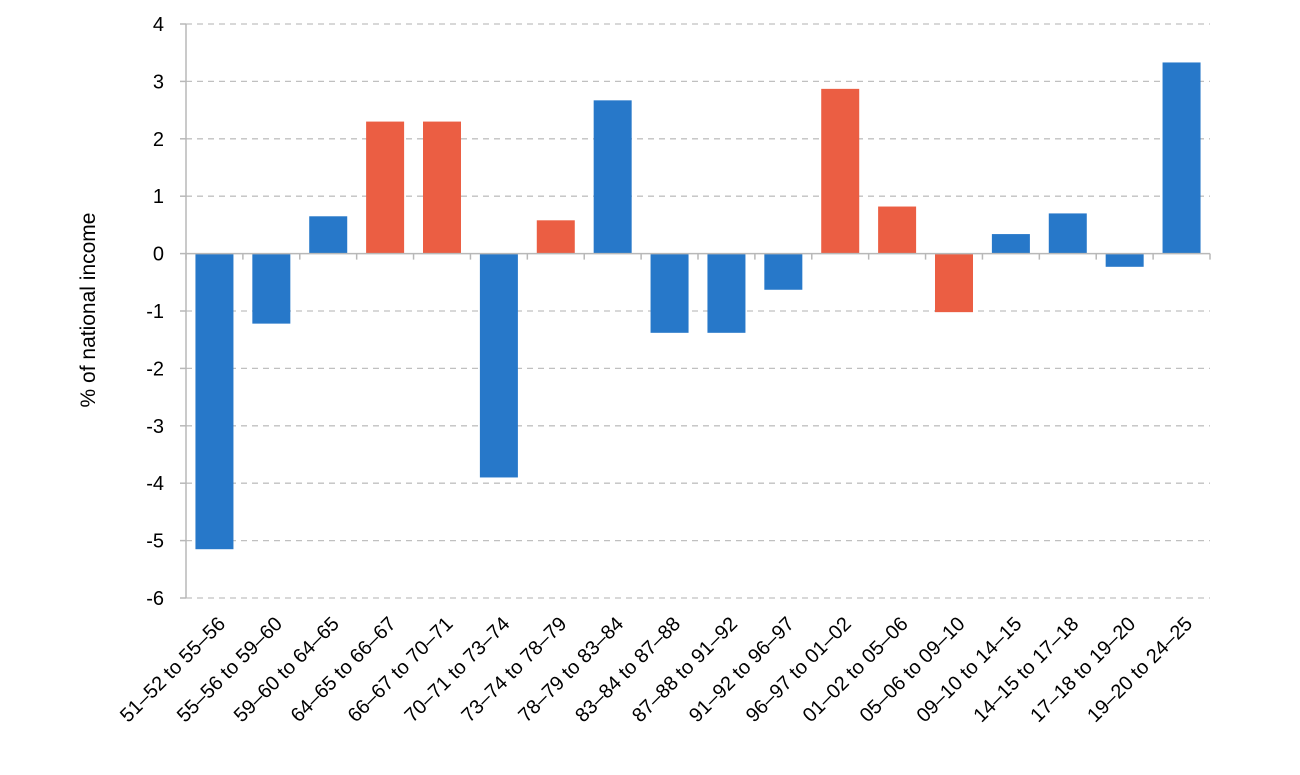 The height and width of the screenshot is (775, 1300). Describe the element at coordinates (158, 25) in the screenshot. I see `y-tick-label: 4` at that location.